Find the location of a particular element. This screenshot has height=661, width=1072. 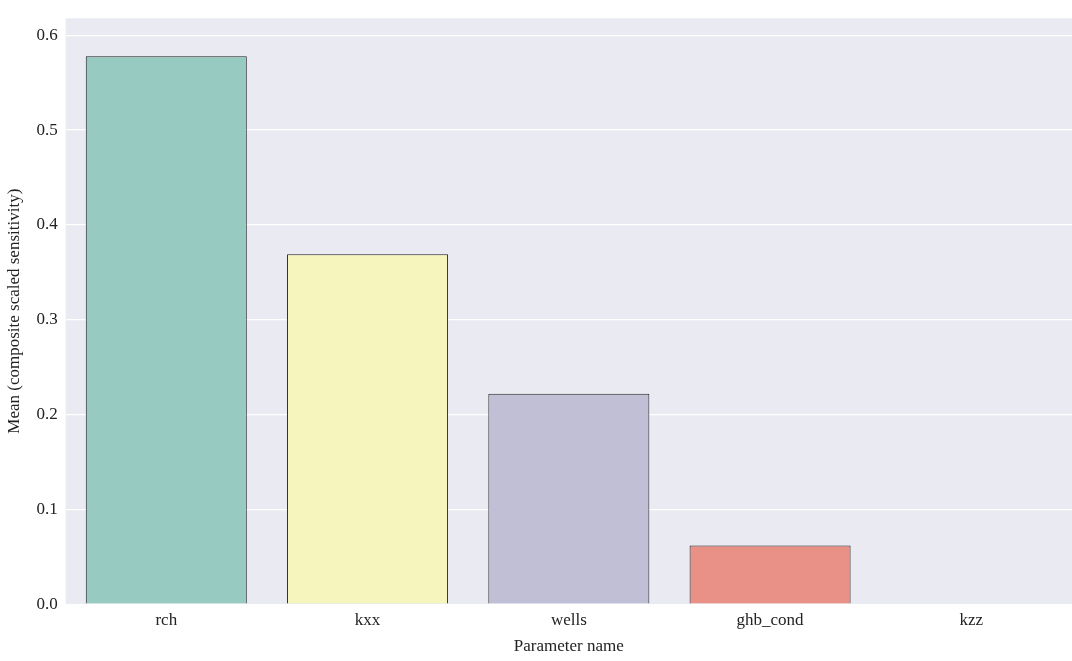

y-tick-label: 0.5 is located at coordinates (47, 129).